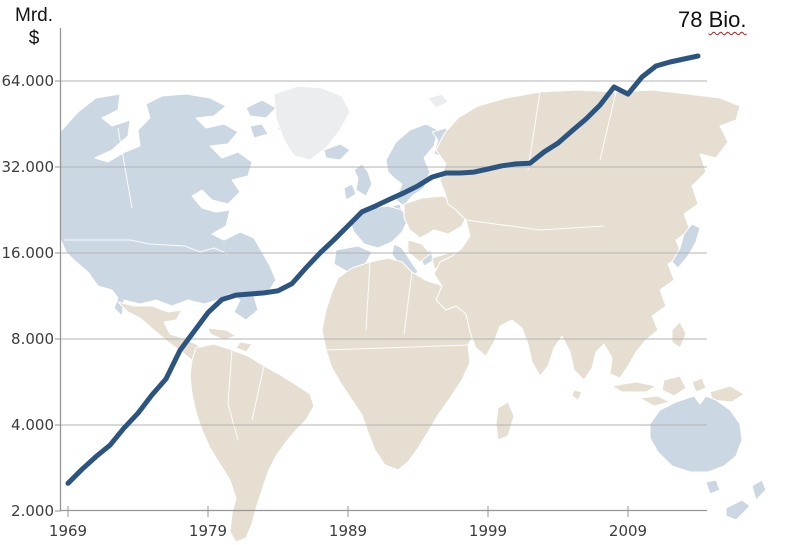 Image resolution: width=789 pixels, height=545 pixels. Describe the element at coordinates (312, 123) in the screenshot. I see `map-greenland` at that location.